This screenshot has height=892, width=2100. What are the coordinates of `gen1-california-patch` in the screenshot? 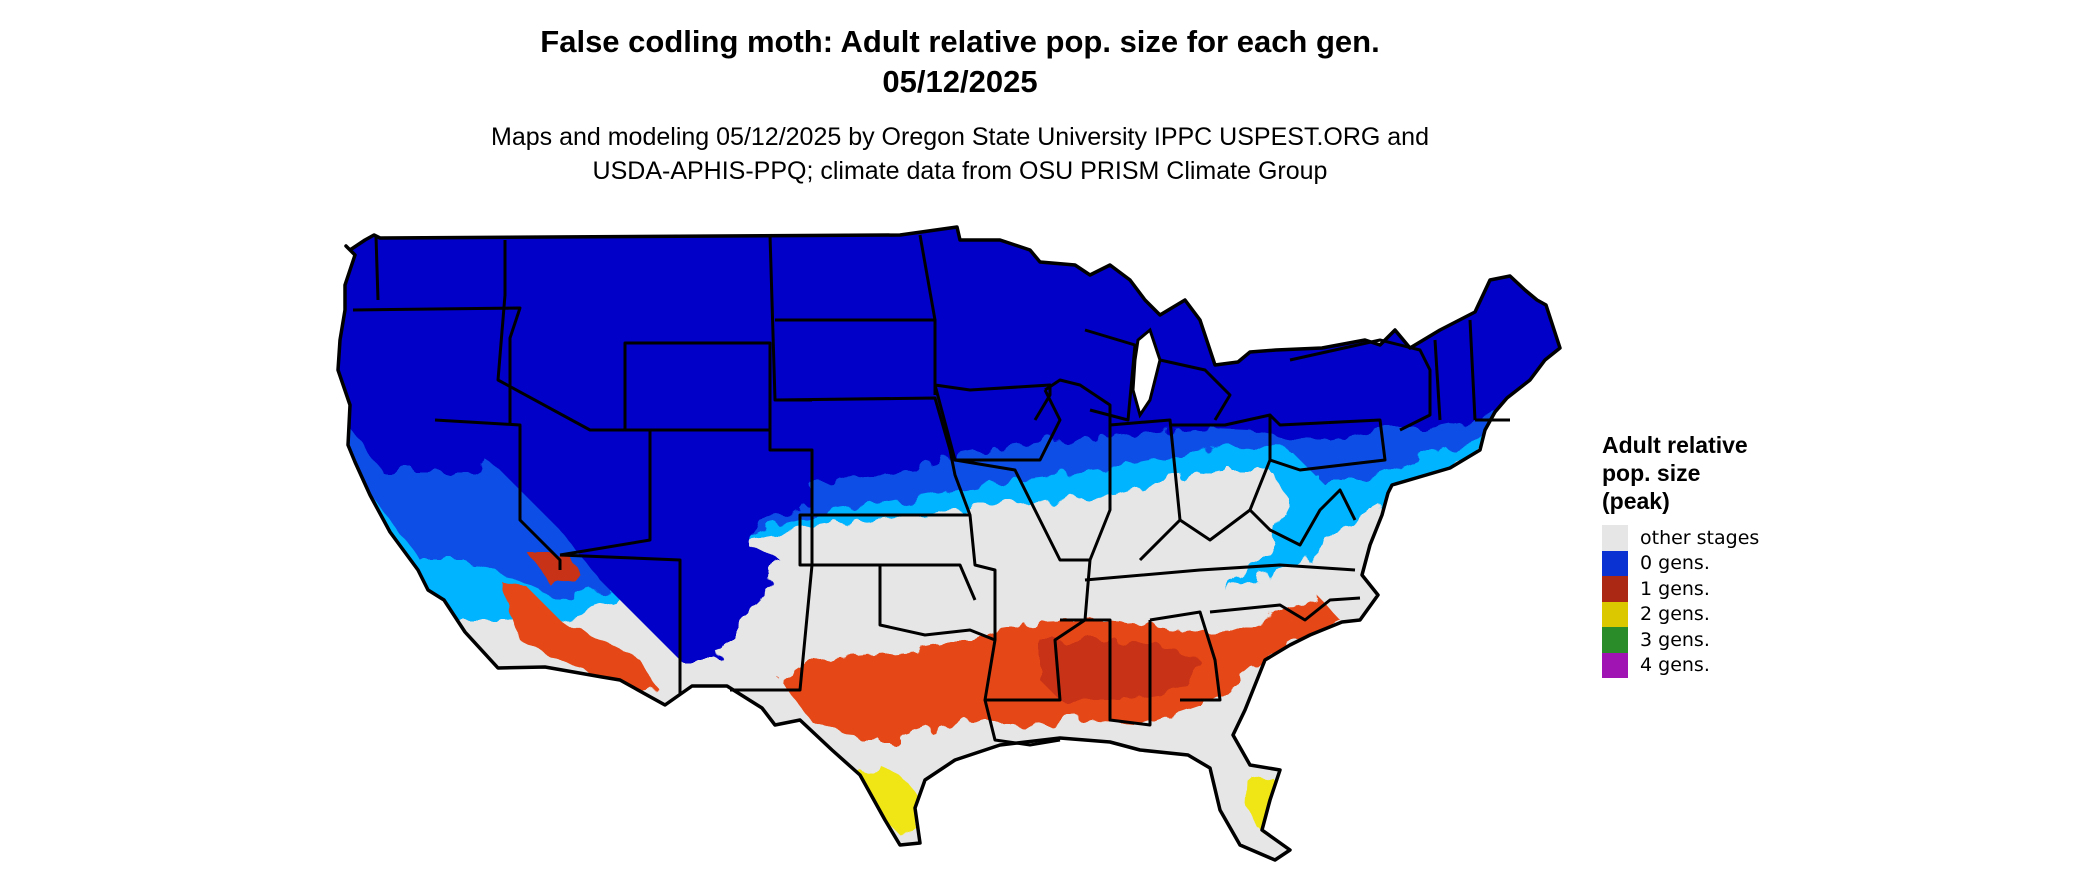 It's located at (555, 570).